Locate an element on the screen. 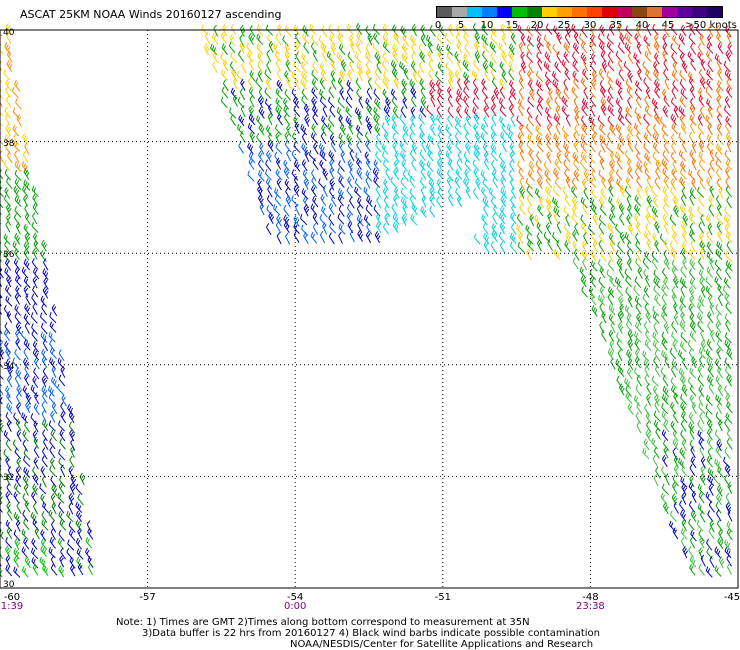  legend-label: 35 is located at coordinates (616, 25).